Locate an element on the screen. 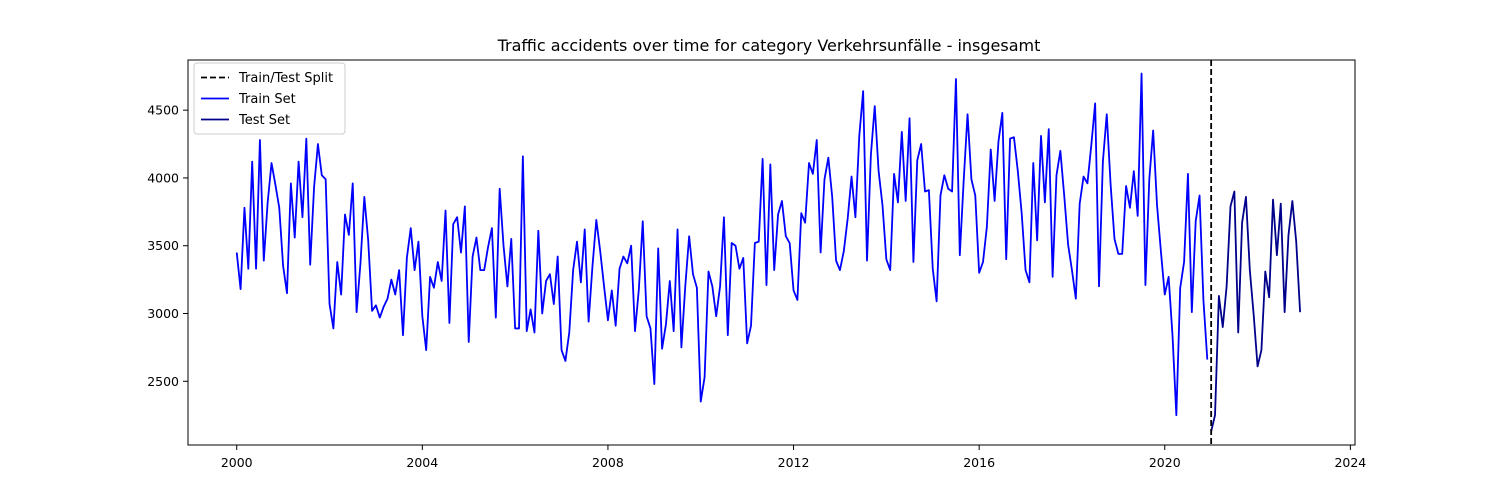  x-tick-label: 2000 is located at coordinates (237, 462).